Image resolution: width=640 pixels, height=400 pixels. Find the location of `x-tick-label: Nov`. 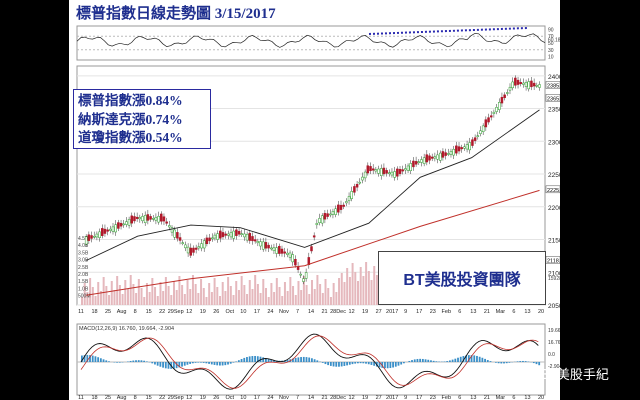

x-tick-label: Nov is located at coordinates (284, 312).